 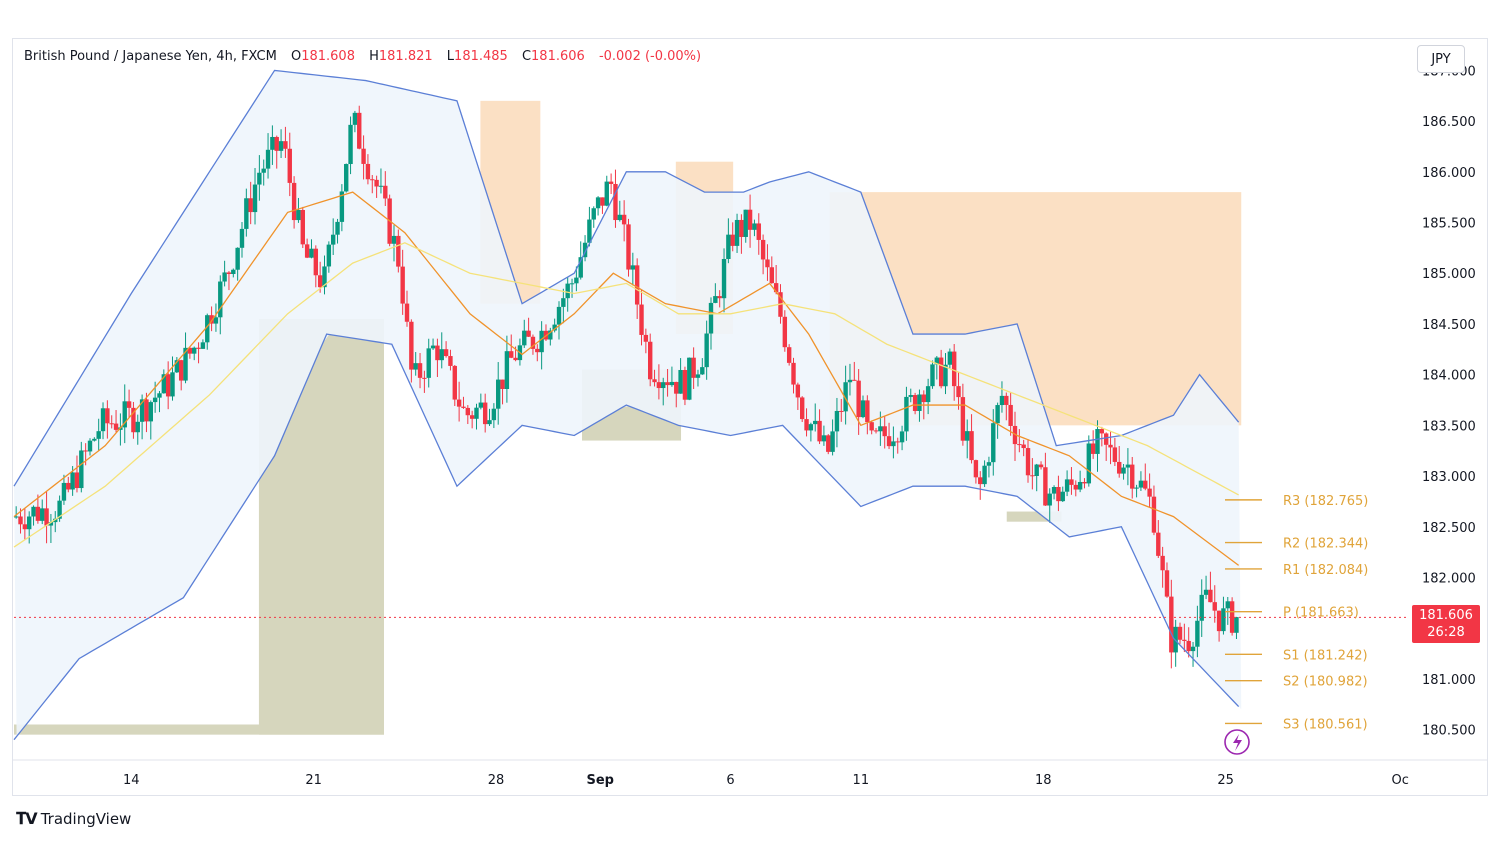 I want to click on y-tick-label-10: 182.000, so click(x=1449, y=578).